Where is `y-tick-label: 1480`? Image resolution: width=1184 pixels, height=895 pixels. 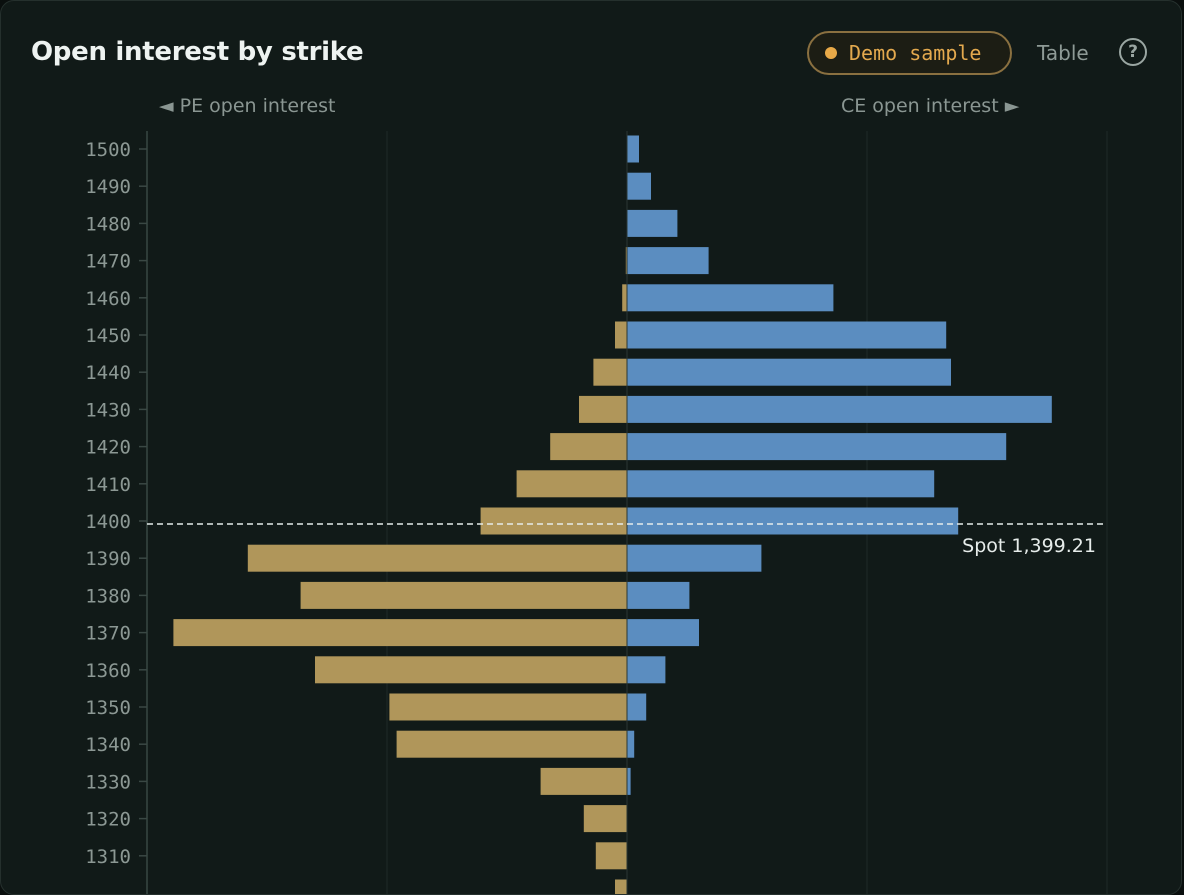
y-tick-label: 1480 is located at coordinates (108, 224).